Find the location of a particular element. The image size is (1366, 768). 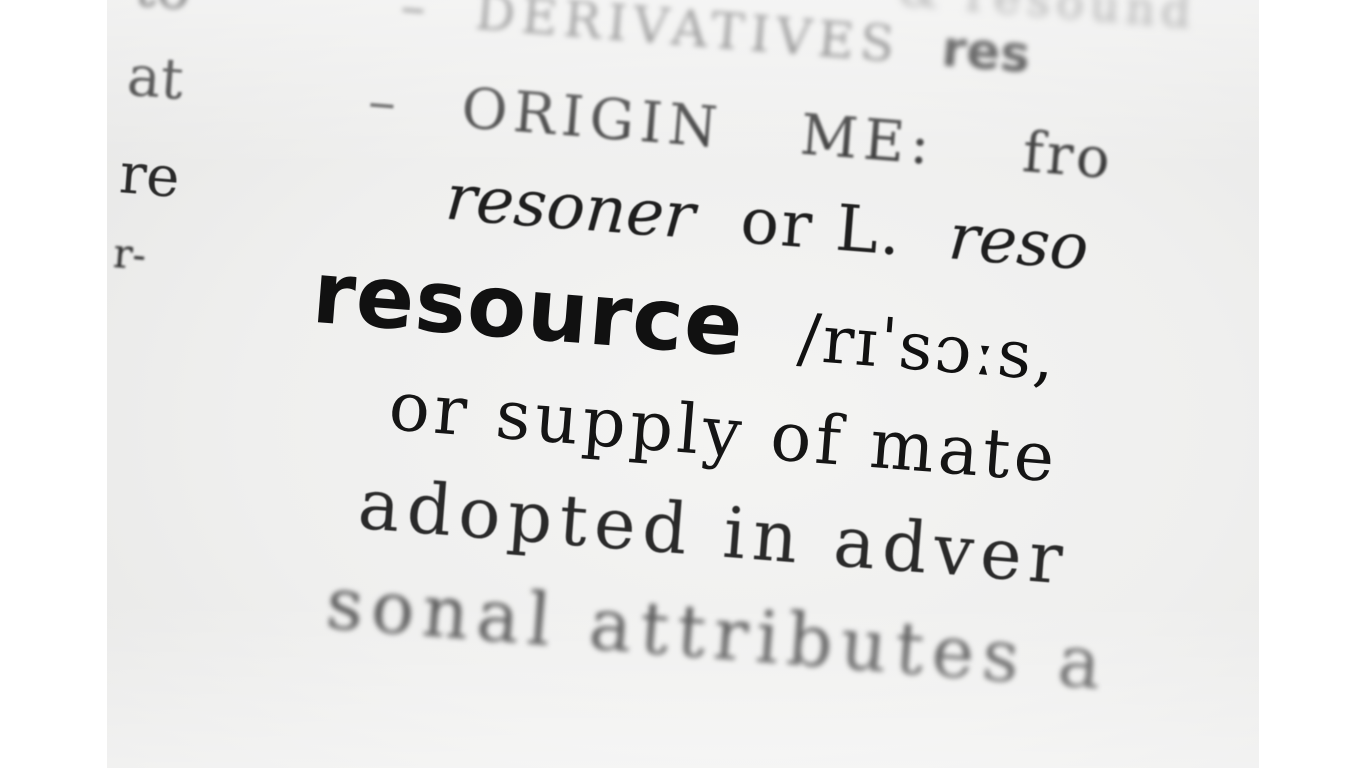

pronunciation: /rɪˈsɔːs, is located at coordinates (927, 348).